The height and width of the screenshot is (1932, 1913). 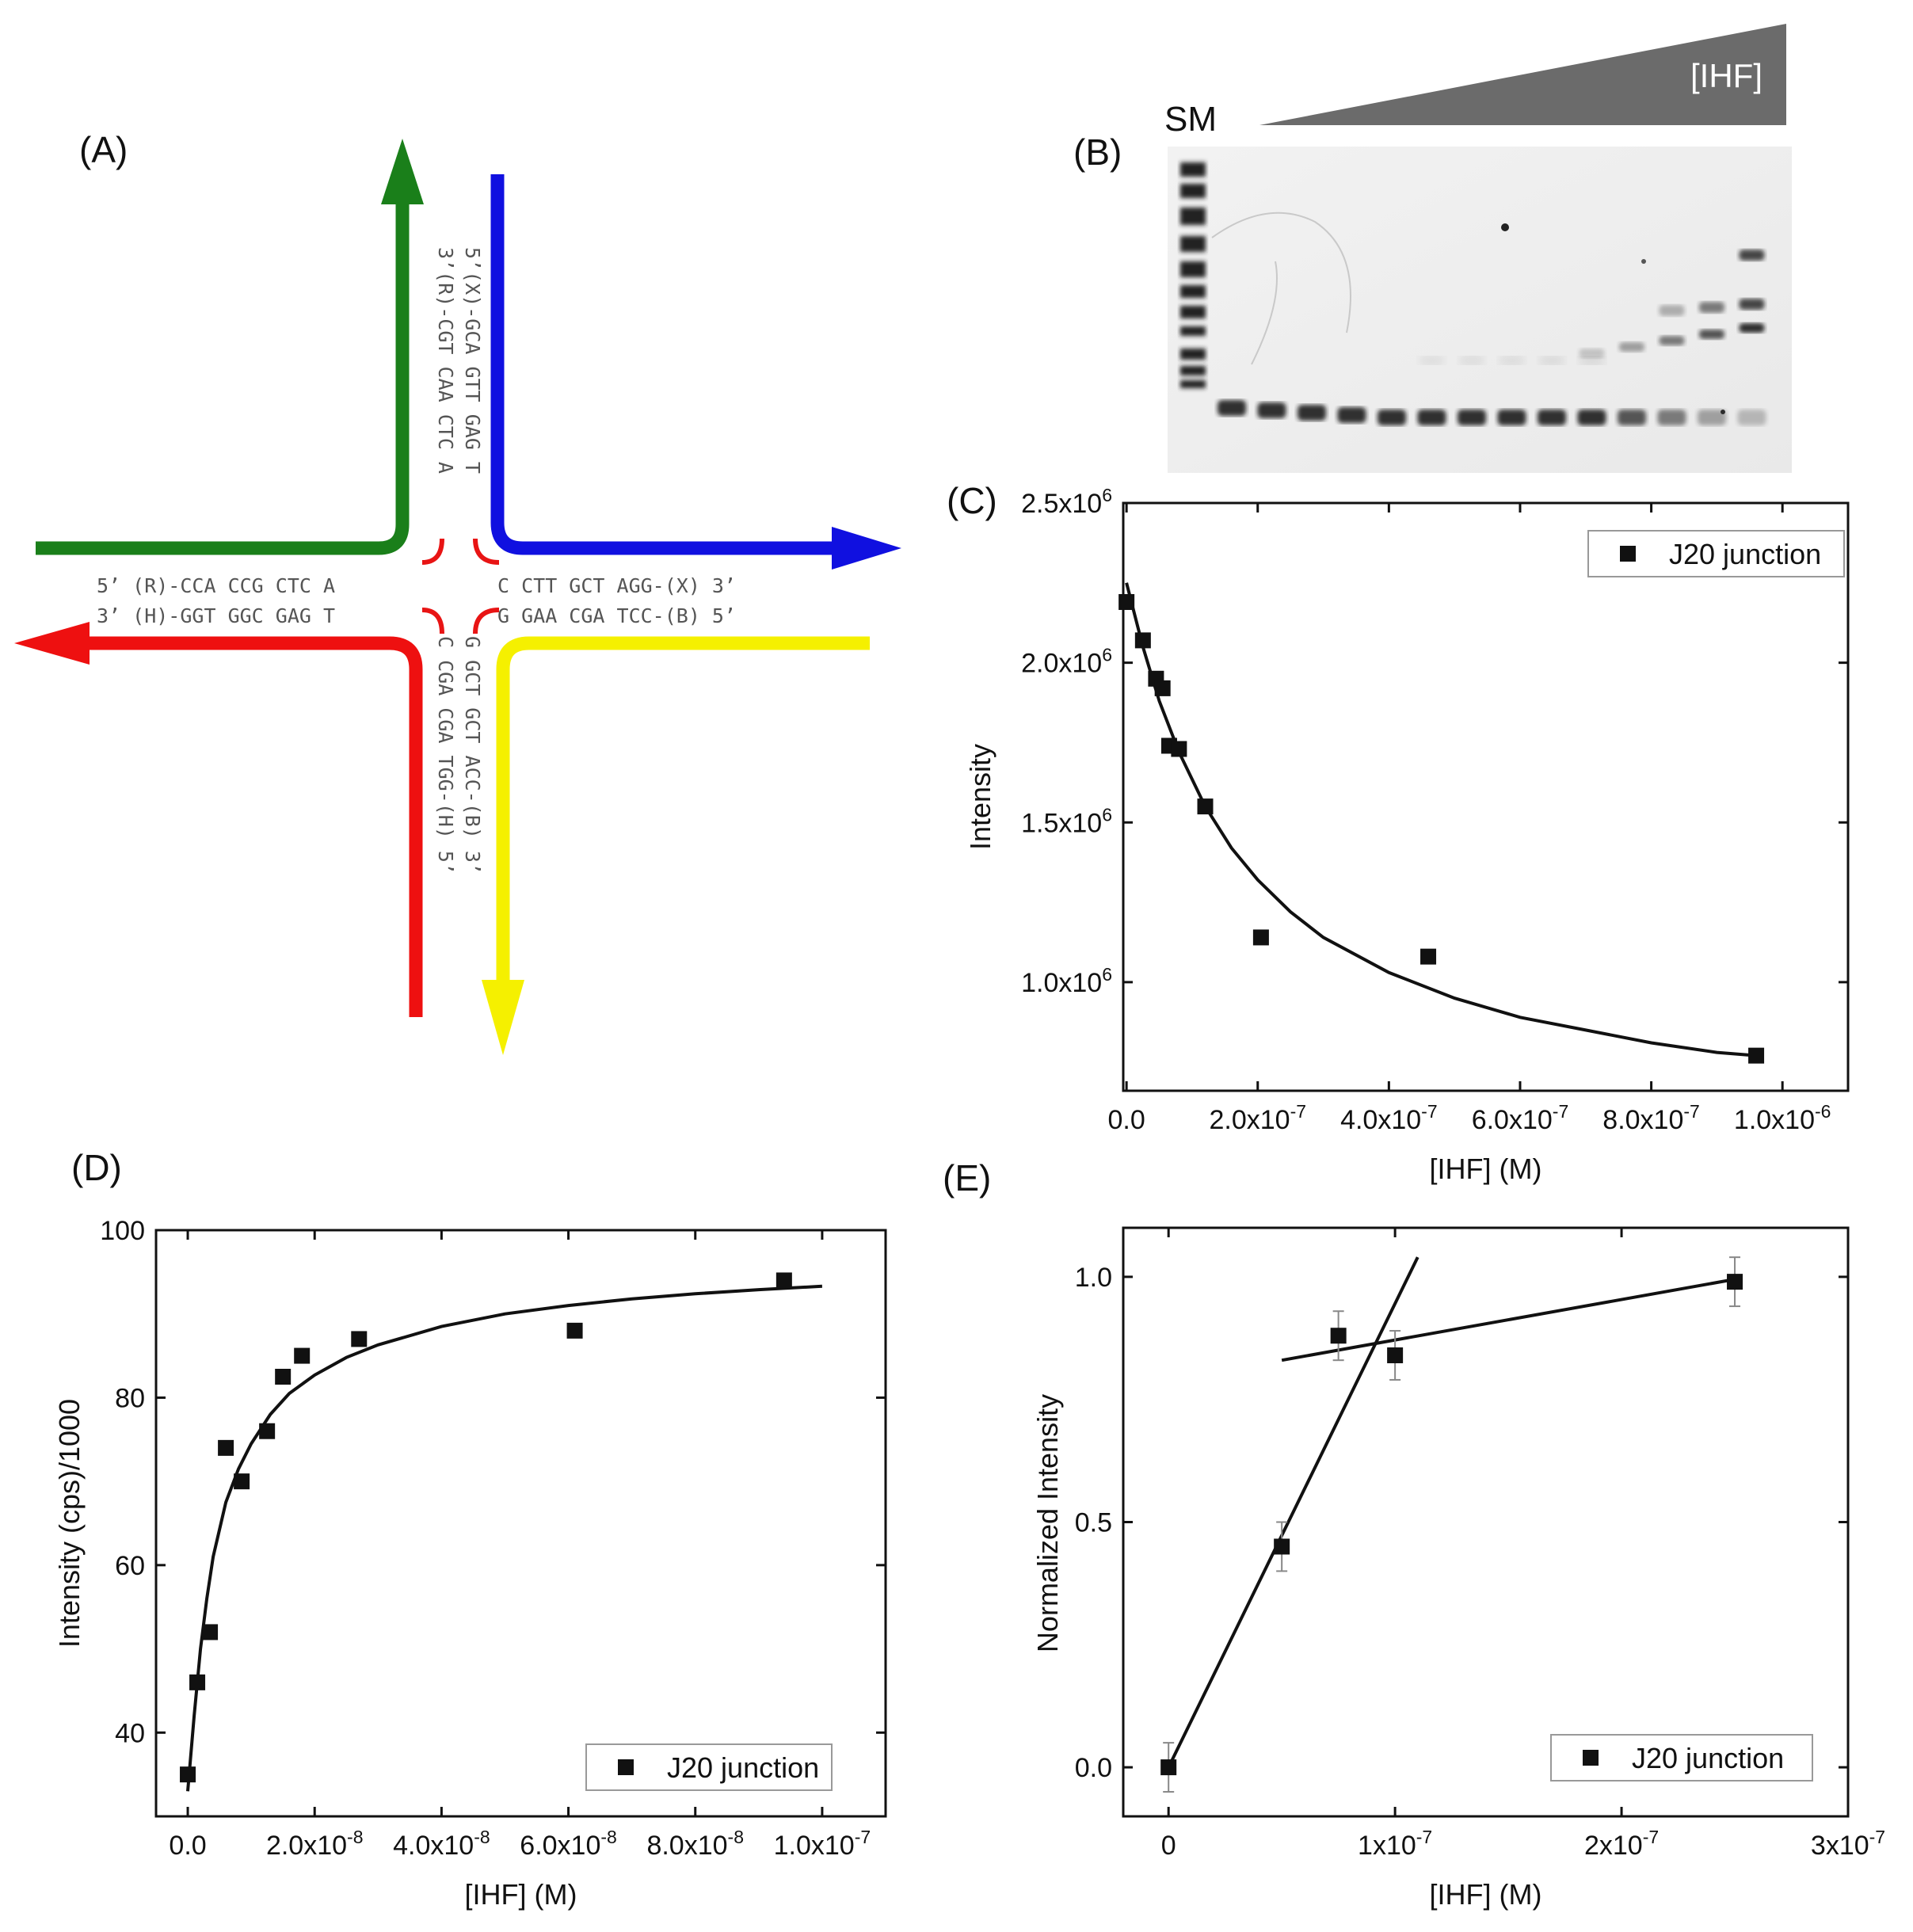 What do you see at coordinates (616, 616) in the screenshot?
I see `seq-horizontal-bottom-right: G GAA CGA TCC-(B) 5’` at bounding box center [616, 616].